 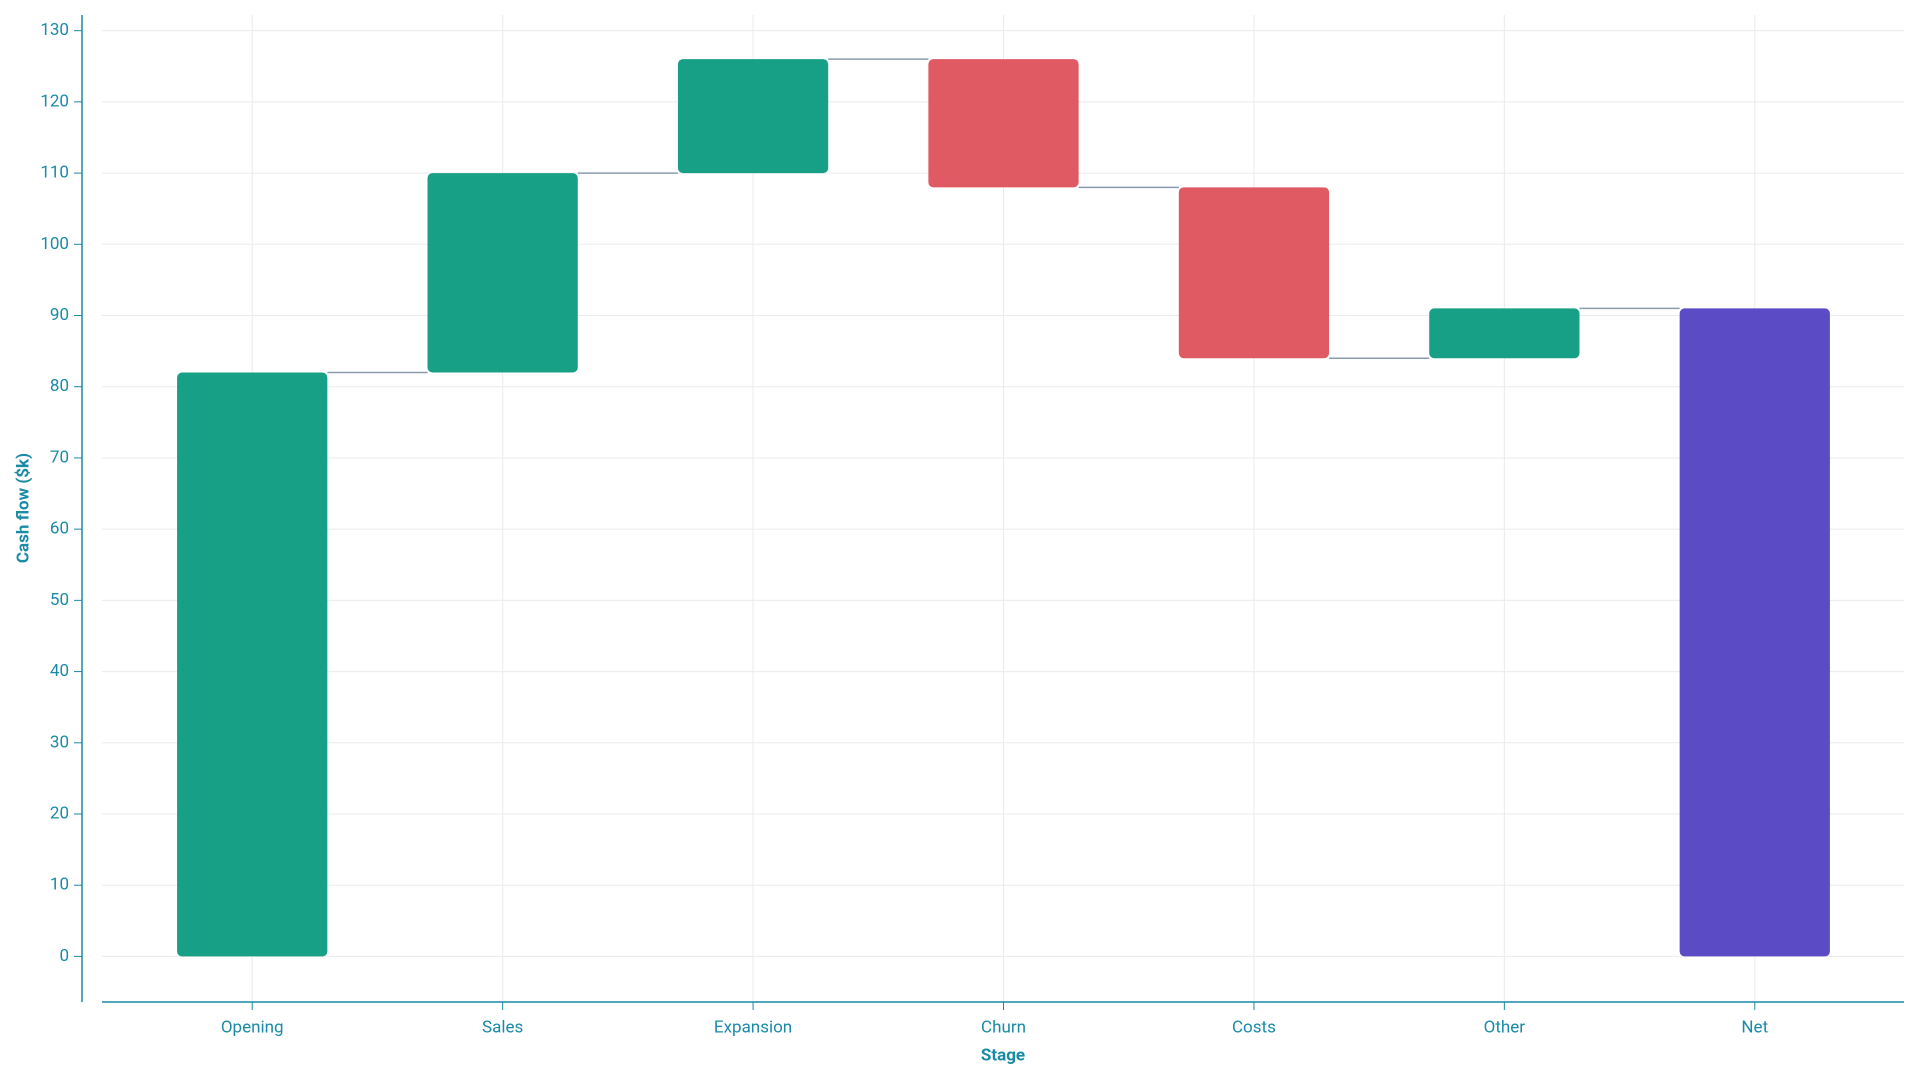 I want to click on y-tick-label: 120, so click(x=54, y=101).